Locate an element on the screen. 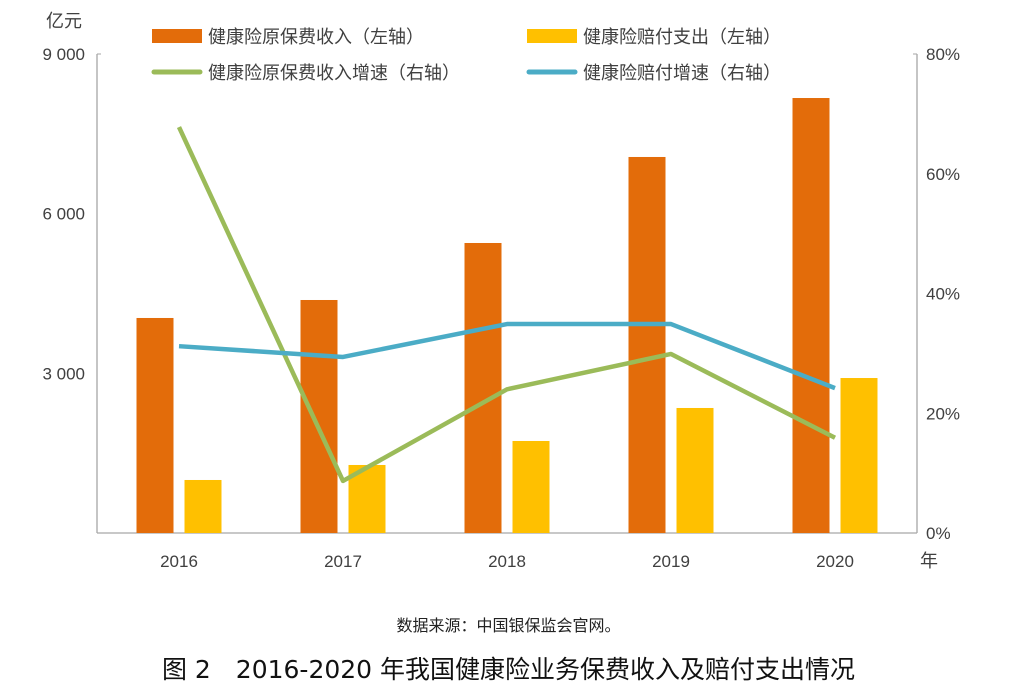 Image resolution: width=1017 pixels, height=699 pixels. left-tick-label: 3 000 is located at coordinates (63, 373).